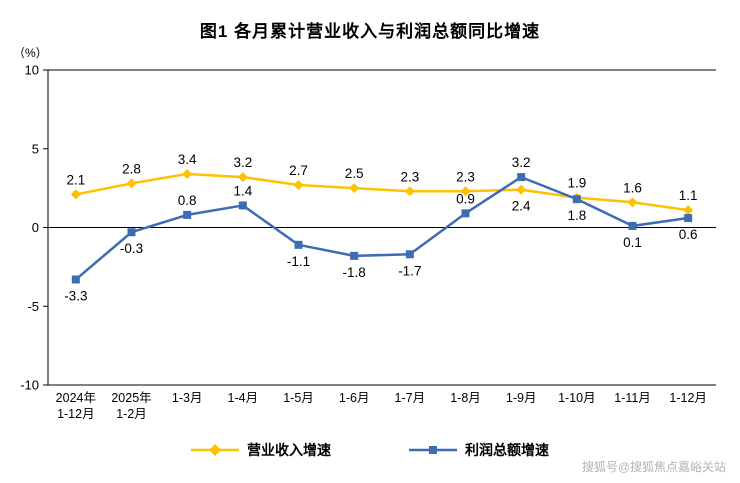 The height and width of the screenshot is (483, 740). I want to click on data-point-label: 1.8, so click(576, 215).